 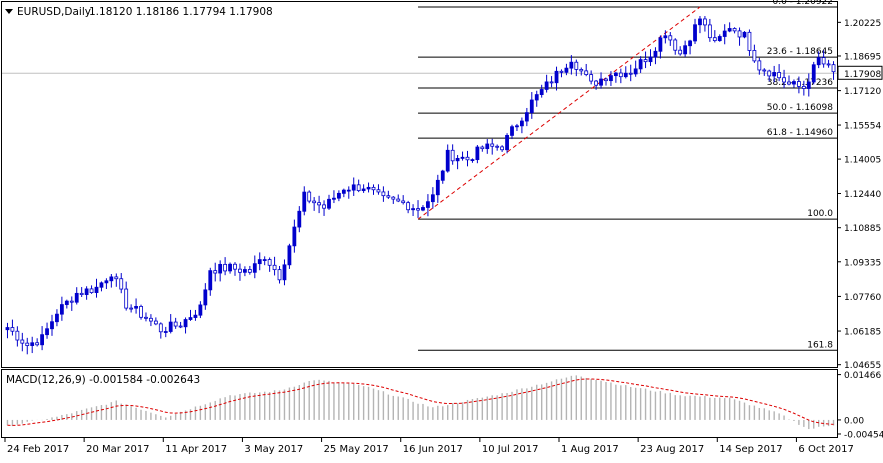 What do you see at coordinates (356, 449) in the screenshot?
I see `time-tick-label: 25 May 2017` at bounding box center [356, 449].